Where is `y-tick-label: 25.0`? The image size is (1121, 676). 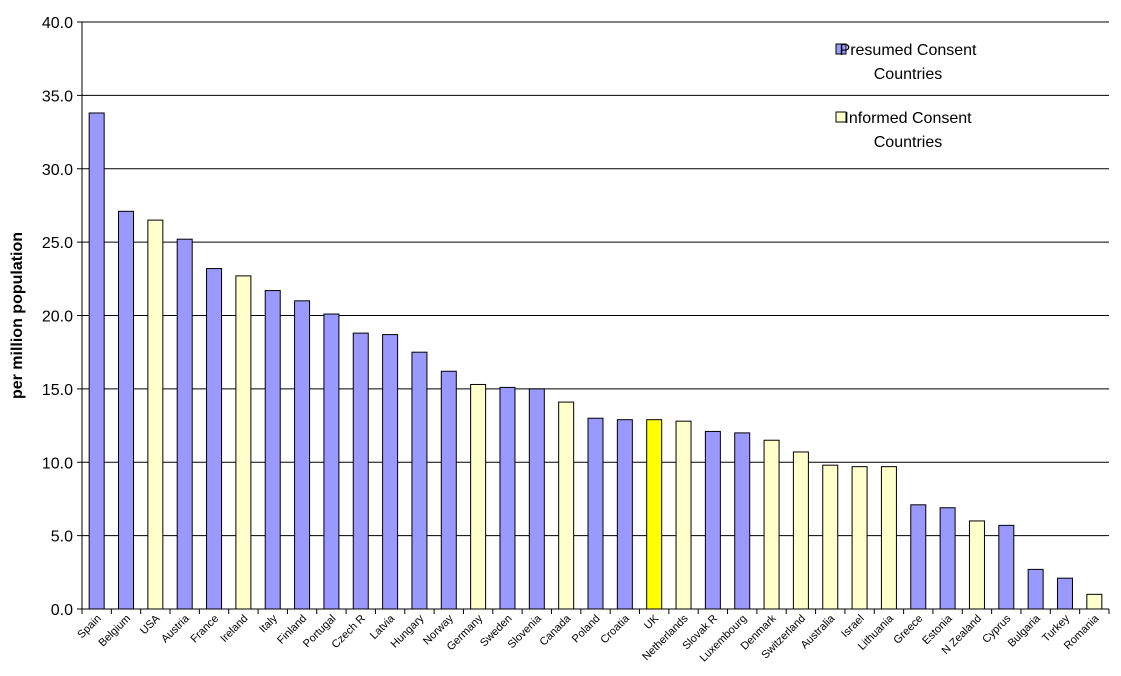 y-tick-label: 25.0 is located at coordinates (57, 243).